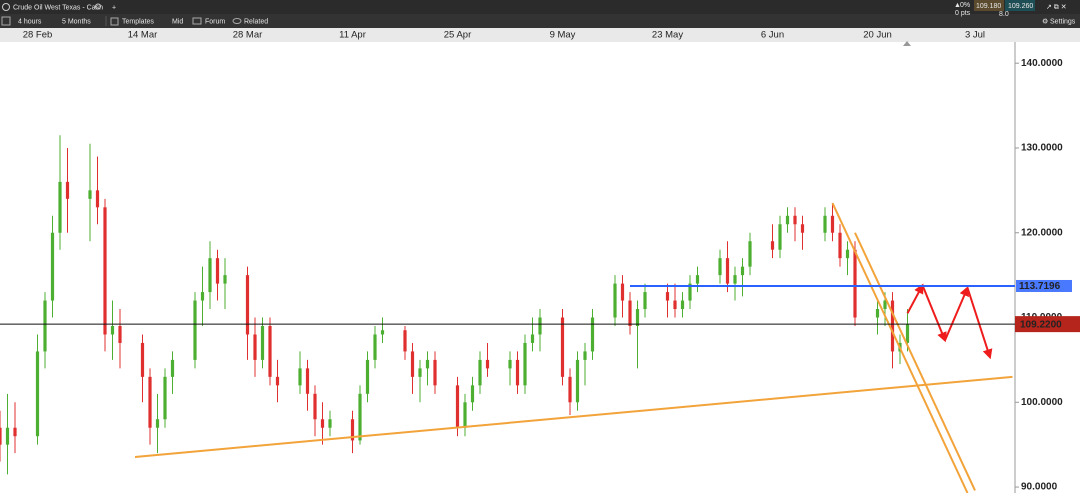  What do you see at coordinates (965, 5) in the screenshot?
I see `change-pct: 0%` at bounding box center [965, 5].